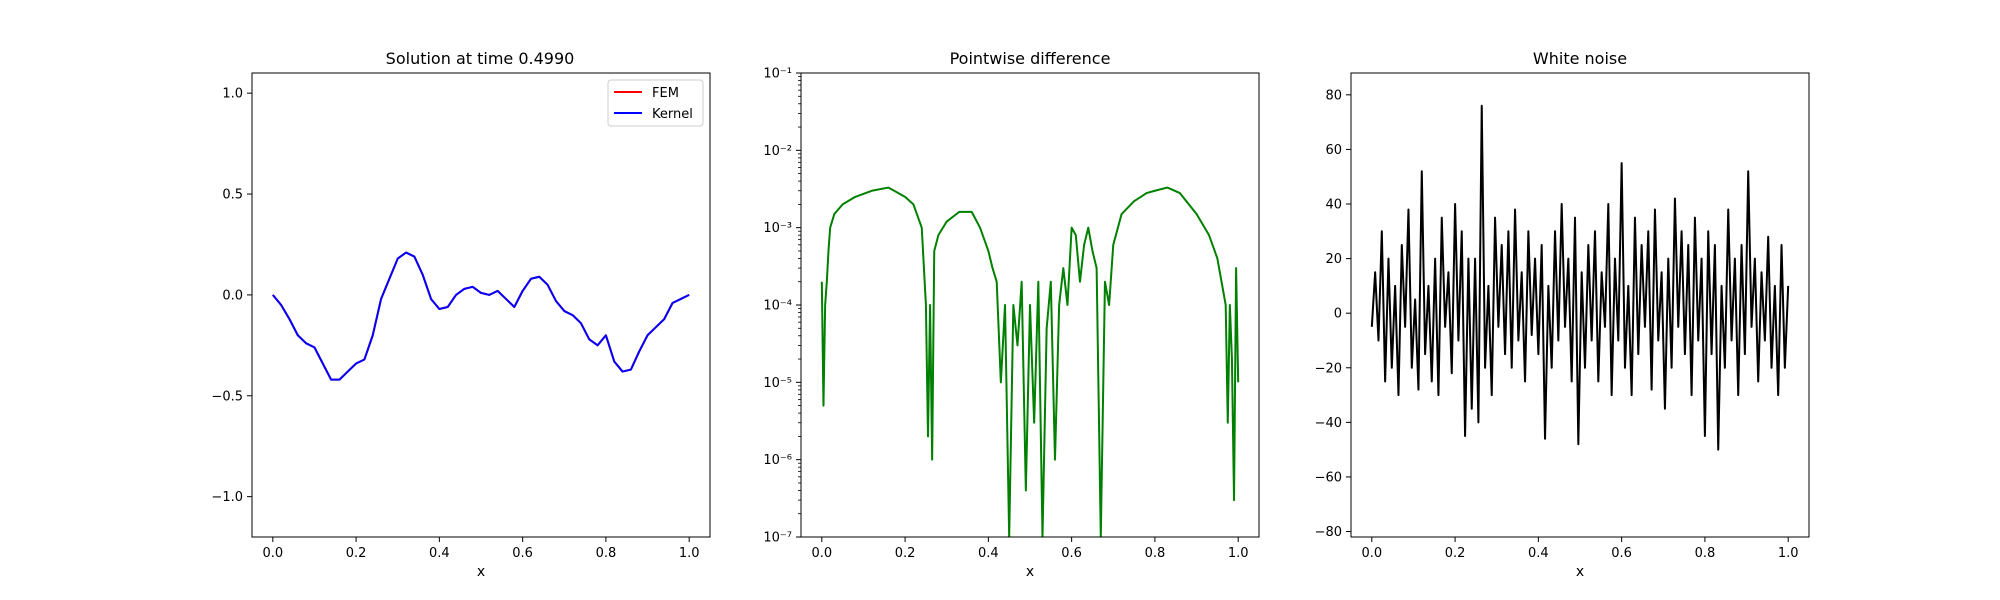 This screenshot has height=600, width=2000. I want to click on chart-title: Solution at time 0.4990, so click(480, 58).